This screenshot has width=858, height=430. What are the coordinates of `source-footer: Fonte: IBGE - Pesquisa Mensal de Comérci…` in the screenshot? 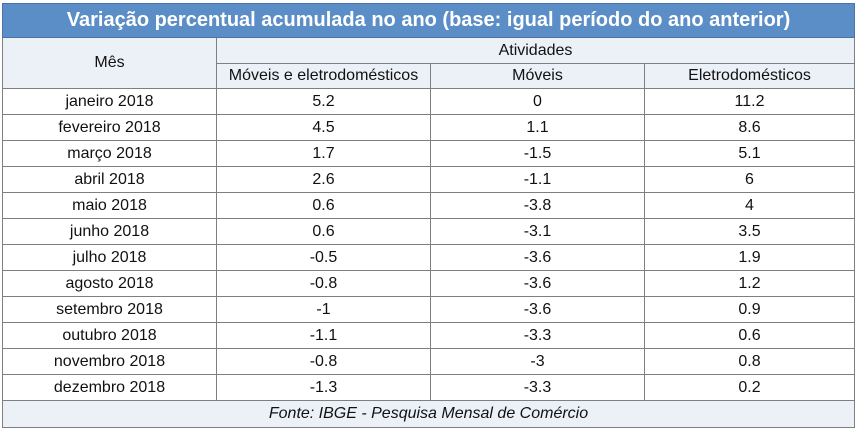 It's located at (428, 414).